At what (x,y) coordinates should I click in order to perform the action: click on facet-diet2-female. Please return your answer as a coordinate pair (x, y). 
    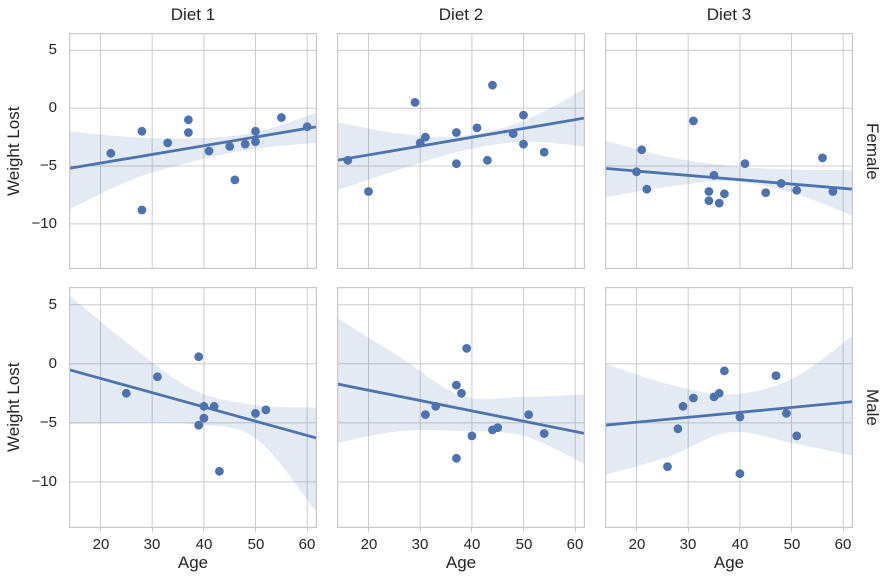
    Looking at the image, I should click on (461, 151).